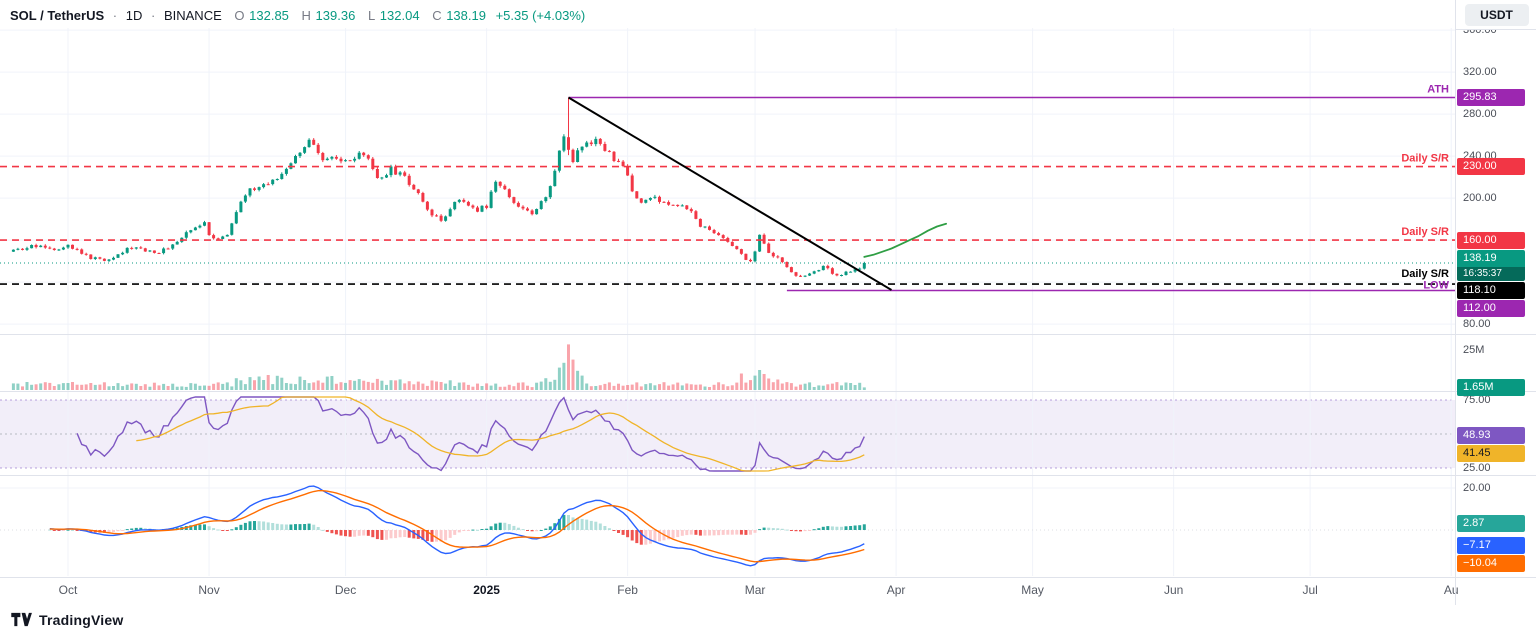 Image resolution: width=1536 pixels, height=641 pixels. Describe the element at coordinates (1491, 265) in the screenshot. I see `current-price-badge: 138.19 16:35:37` at that location.